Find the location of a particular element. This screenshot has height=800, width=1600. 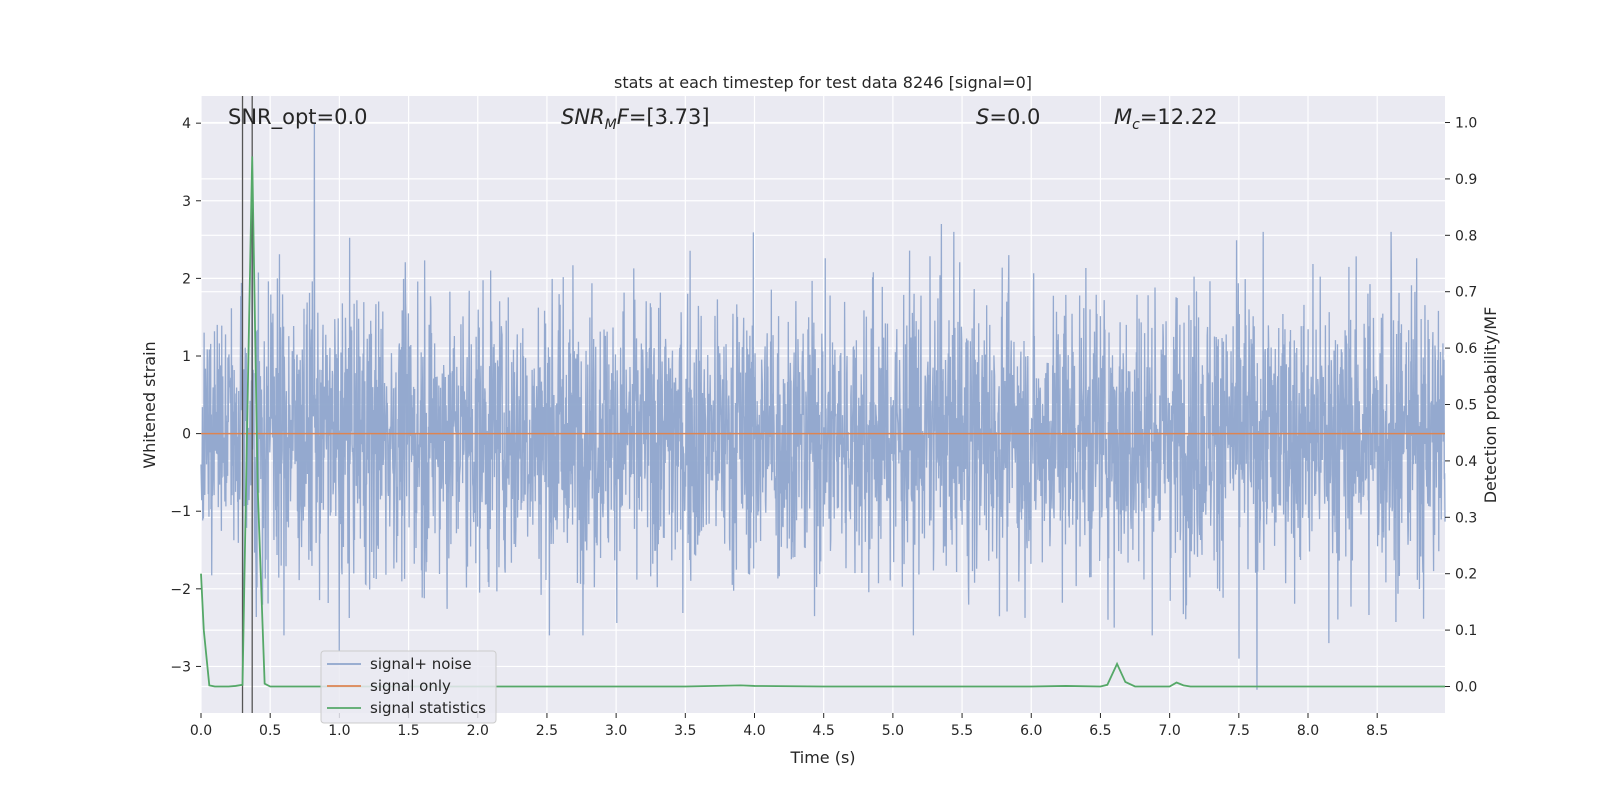

y2-tick-label: 0.9 is located at coordinates (1466, 180).